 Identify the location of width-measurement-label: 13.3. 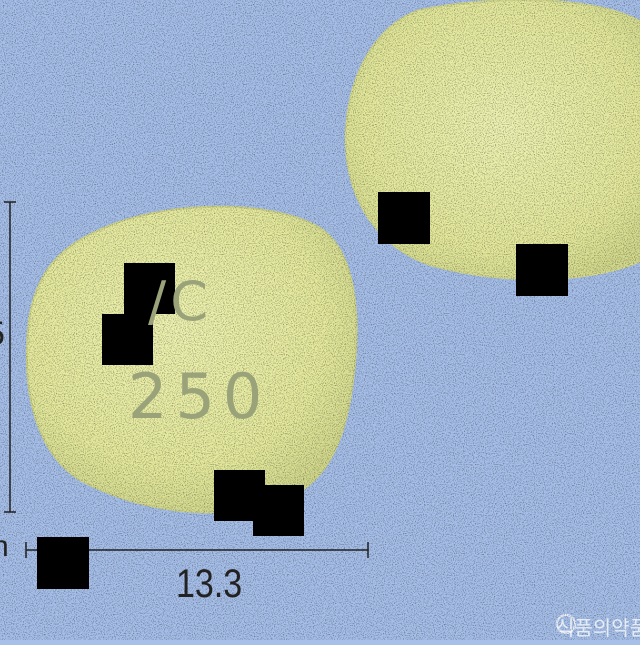
(209, 584).